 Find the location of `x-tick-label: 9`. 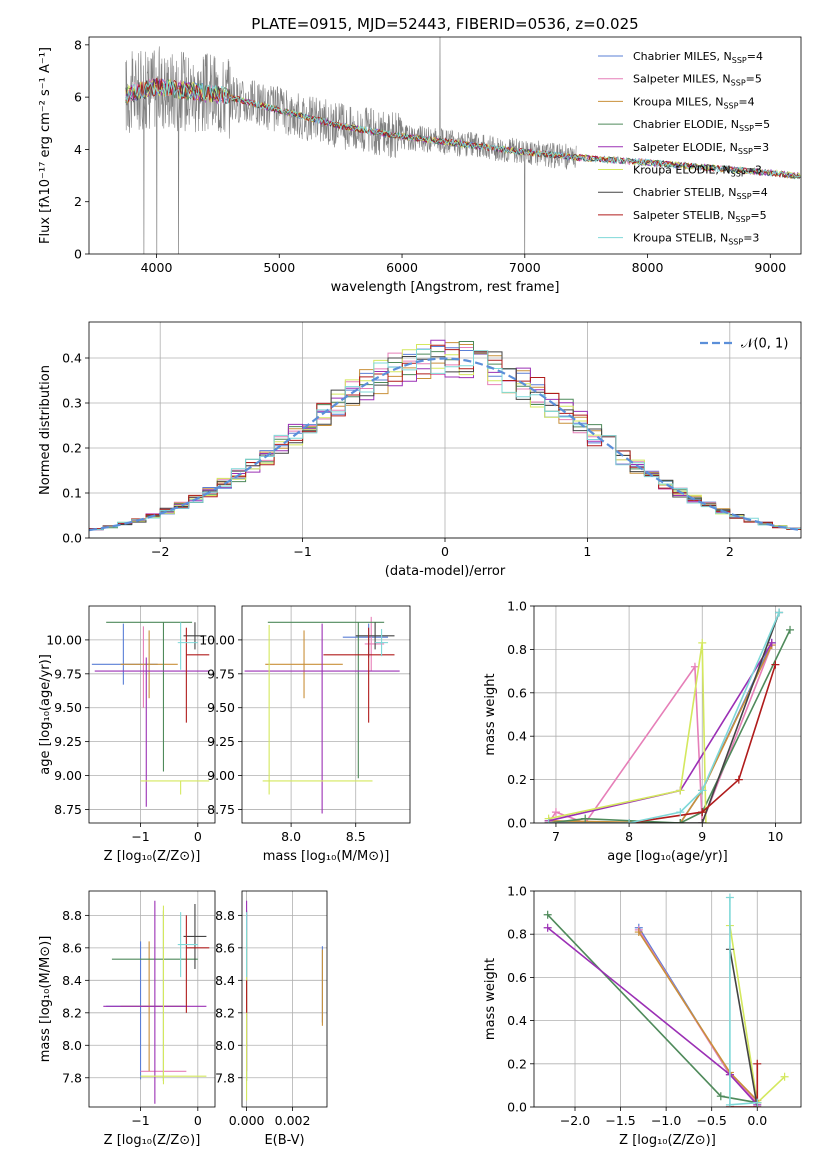

x-tick-label: 9 is located at coordinates (702, 836).